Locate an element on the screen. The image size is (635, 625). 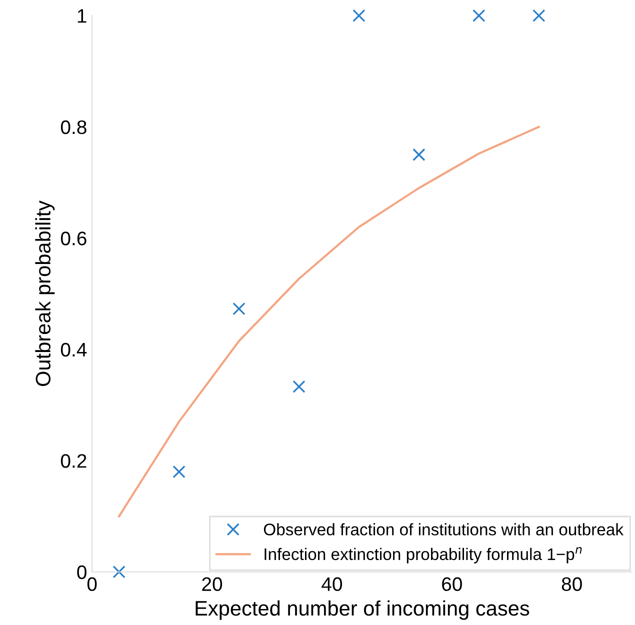
y-tick-label: 0.2 is located at coordinates (73, 461).